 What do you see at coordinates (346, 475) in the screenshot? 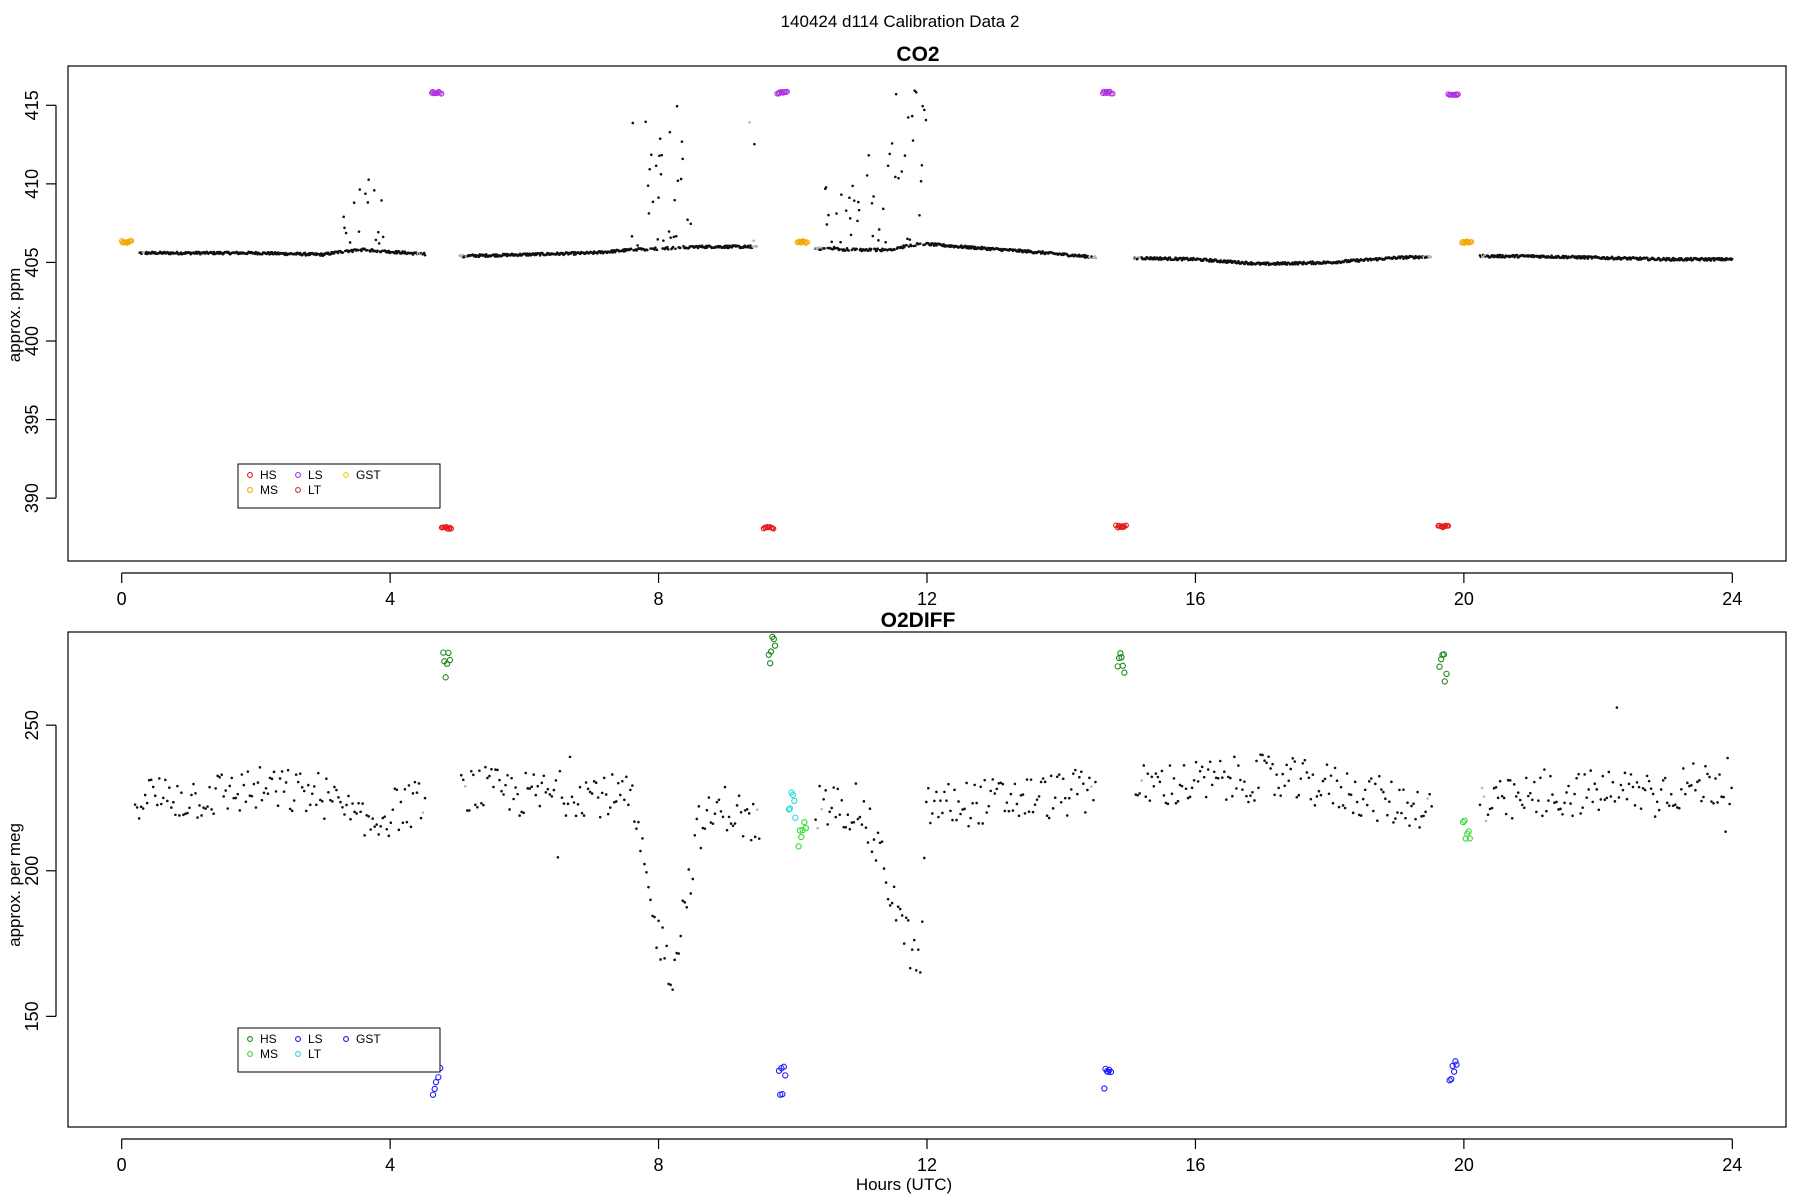
I see `co2-legend-marker` at bounding box center [346, 475].